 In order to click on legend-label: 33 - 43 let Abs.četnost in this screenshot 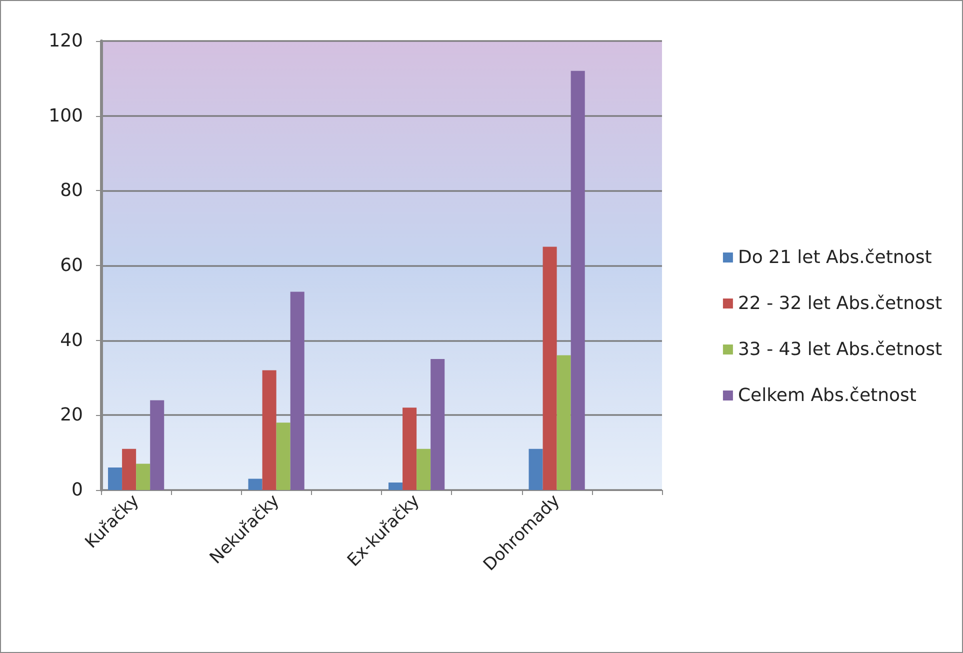, I will do `click(840, 349)`.